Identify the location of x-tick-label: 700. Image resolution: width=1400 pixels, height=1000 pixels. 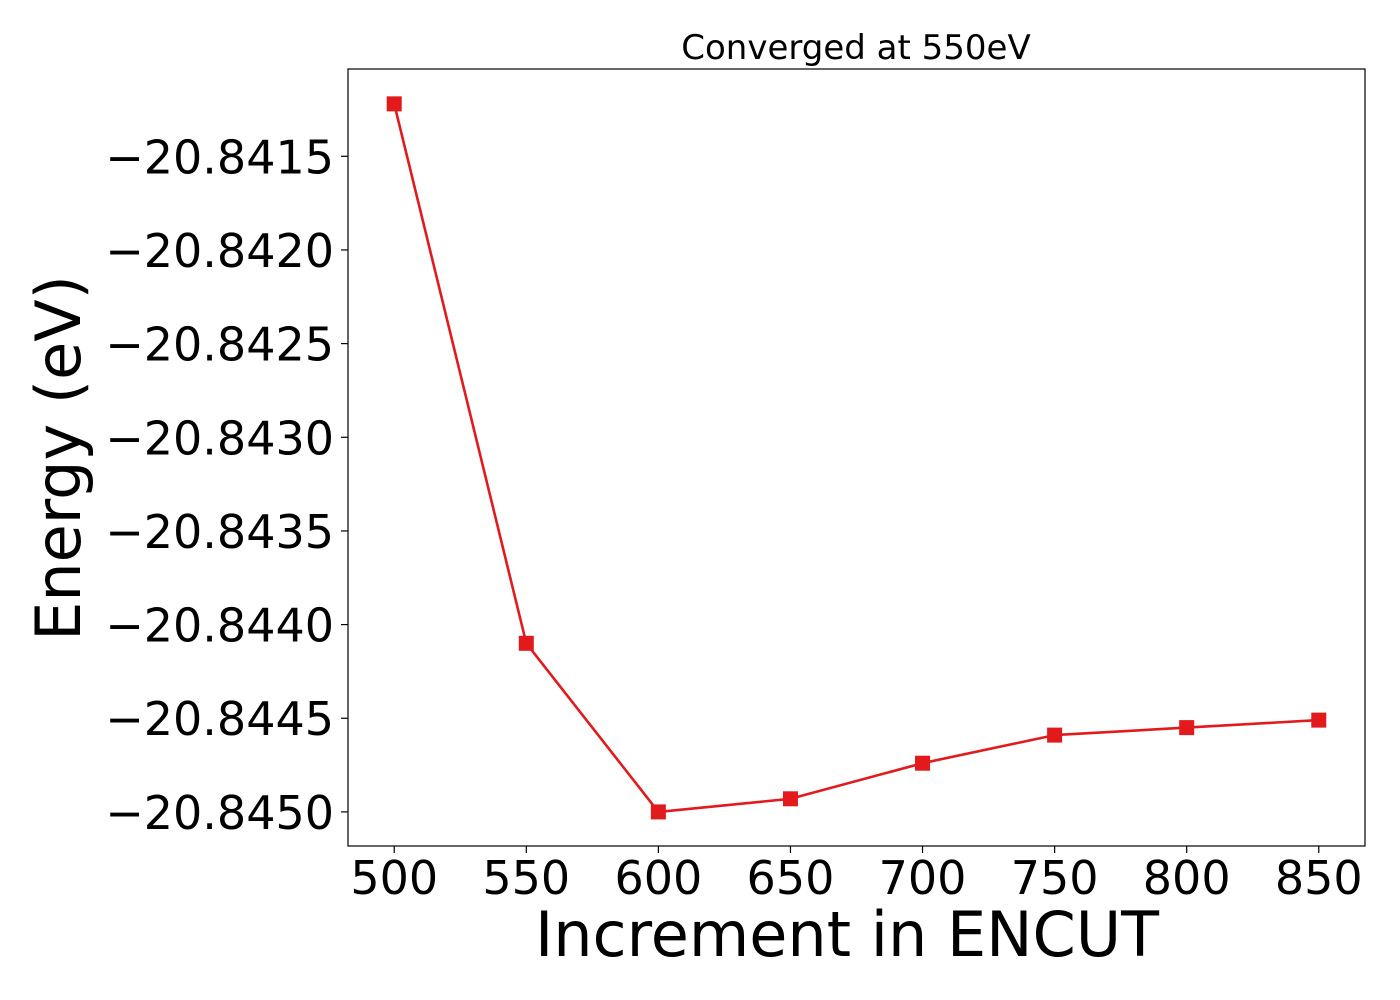
(923, 878).